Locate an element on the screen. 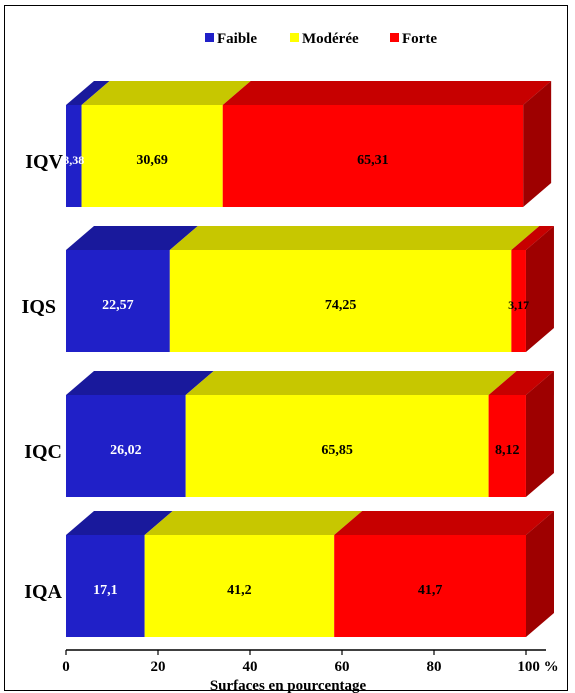 This screenshot has width=575, height=693. bar-iqc-faible is located at coordinates (126, 446).